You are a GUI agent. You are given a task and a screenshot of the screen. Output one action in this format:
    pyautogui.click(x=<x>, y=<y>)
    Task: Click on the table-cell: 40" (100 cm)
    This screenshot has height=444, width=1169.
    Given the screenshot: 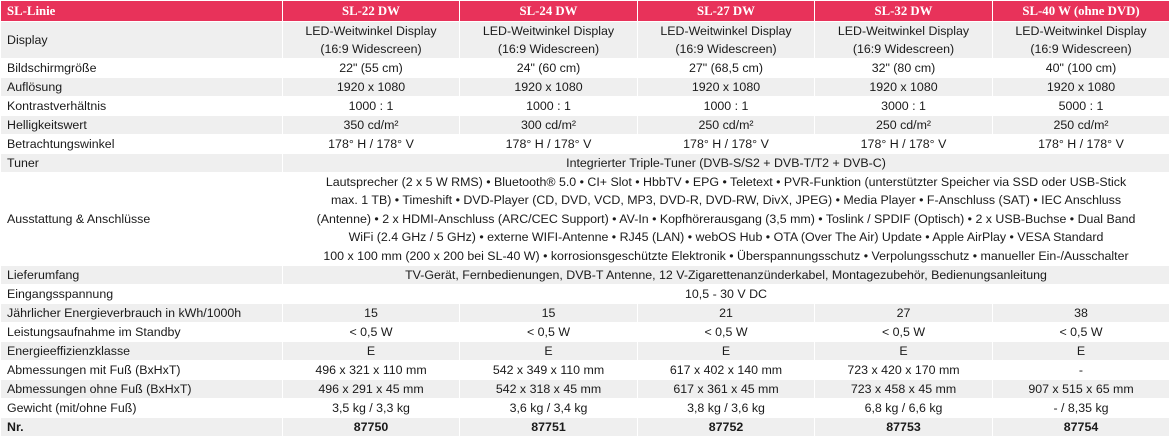 What is the action you would take?
    pyautogui.click(x=1080, y=68)
    